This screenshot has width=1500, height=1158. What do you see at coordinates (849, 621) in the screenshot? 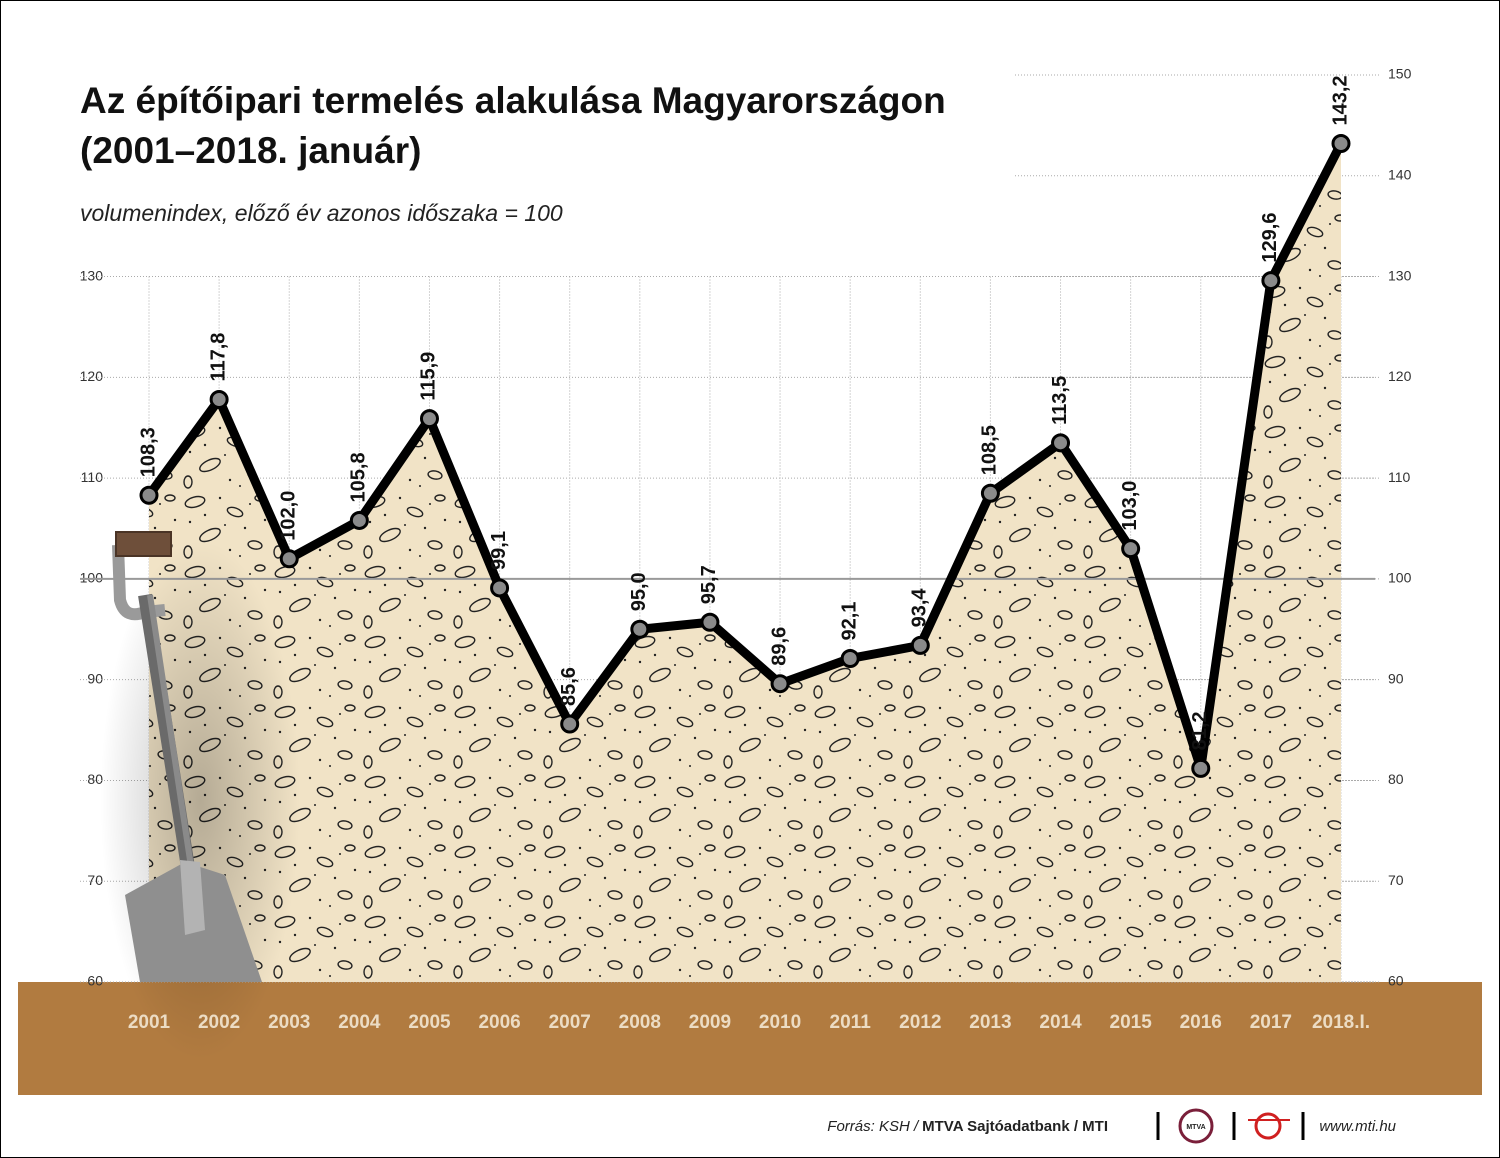
I see `value-label: 92,1` at bounding box center [849, 621].